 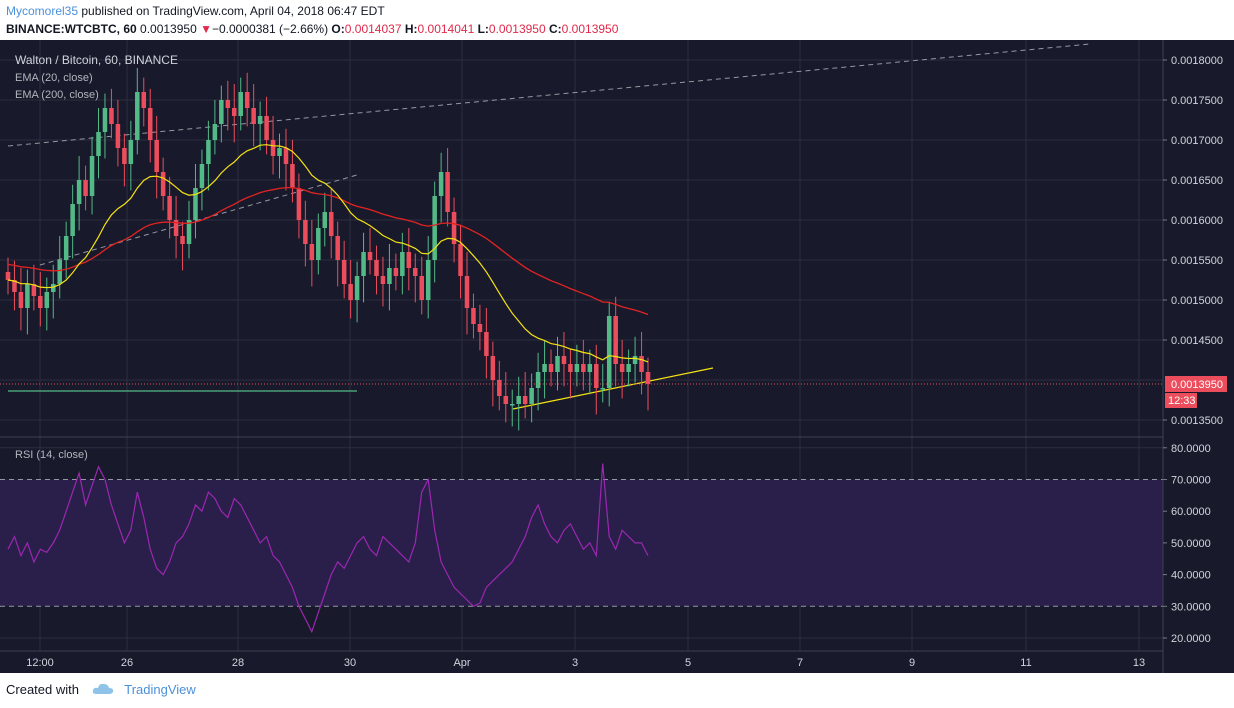 What do you see at coordinates (1025, 663) in the screenshot?
I see `time-tick-label: 11` at bounding box center [1025, 663].